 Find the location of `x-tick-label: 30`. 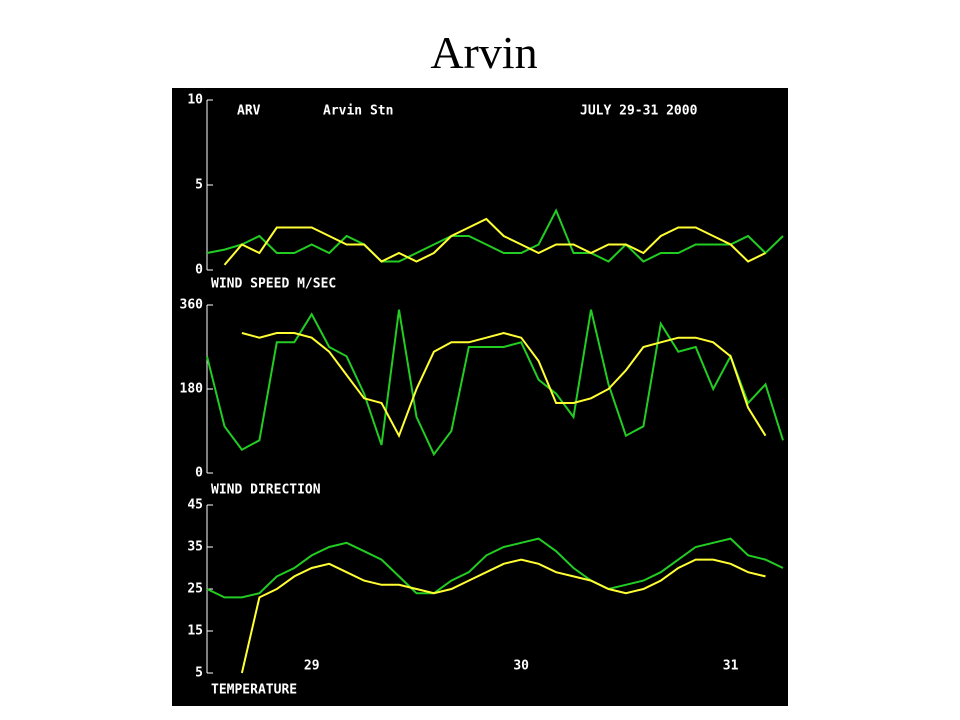

x-tick-label: 30 is located at coordinates (521, 666).